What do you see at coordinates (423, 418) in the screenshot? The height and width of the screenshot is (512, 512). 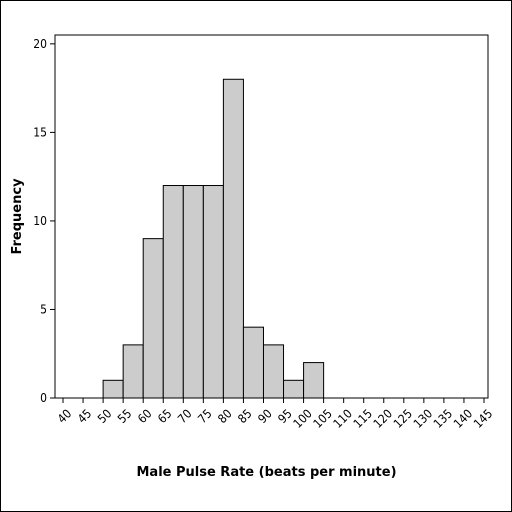 I see `x-tick-label-130: 130` at bounding box center [423, 418].